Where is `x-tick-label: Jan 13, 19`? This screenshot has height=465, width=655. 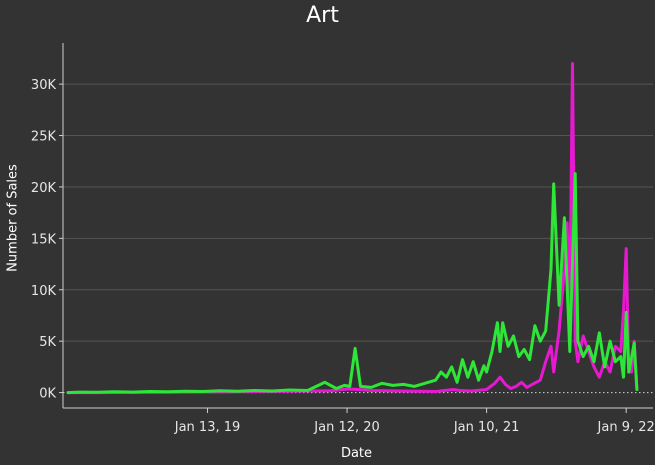
x-tick-label: Jan 13, 19 is located at coordinates (207, 427).